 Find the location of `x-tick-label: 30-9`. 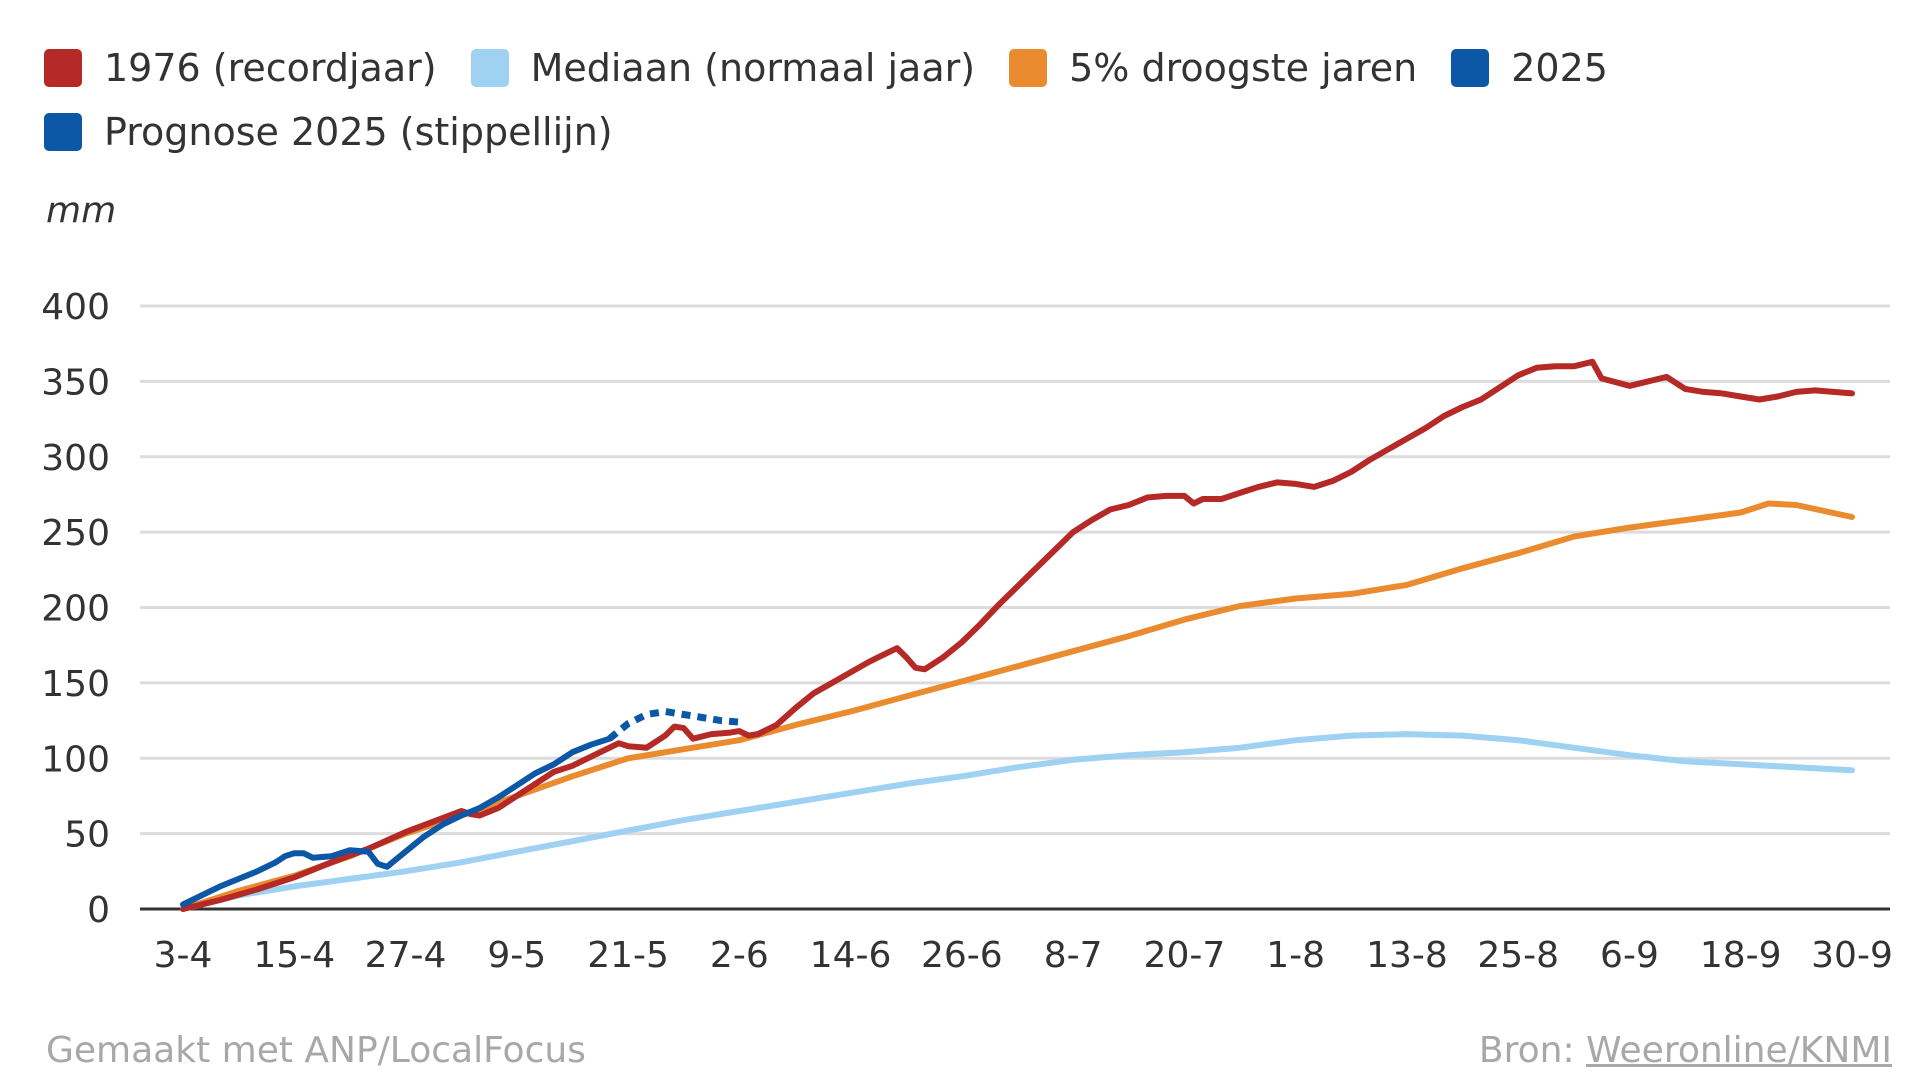

x-tick-label: 30-9 is located at coordinates (1852, 955).